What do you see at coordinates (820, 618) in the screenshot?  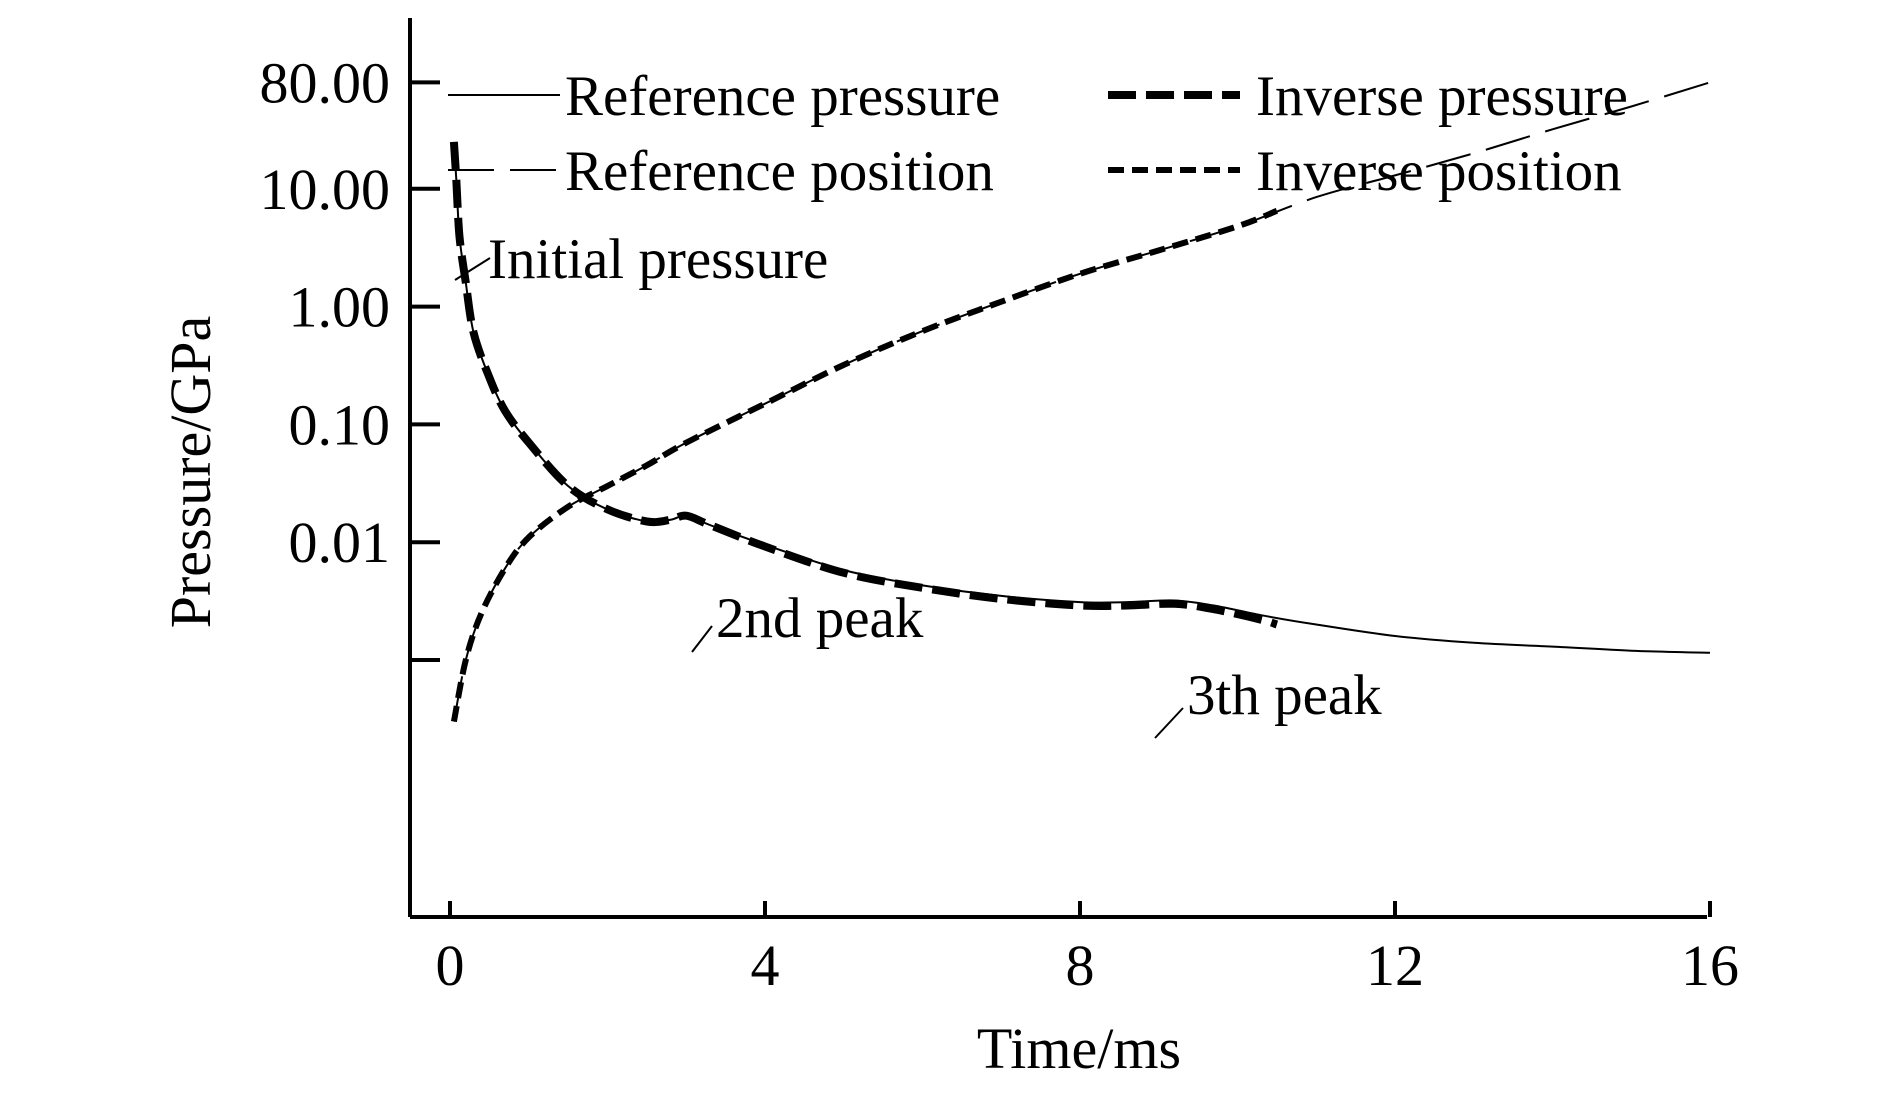 I see `annotation-2nd-peak: 2nd peak` at bounding box center [820, 618].